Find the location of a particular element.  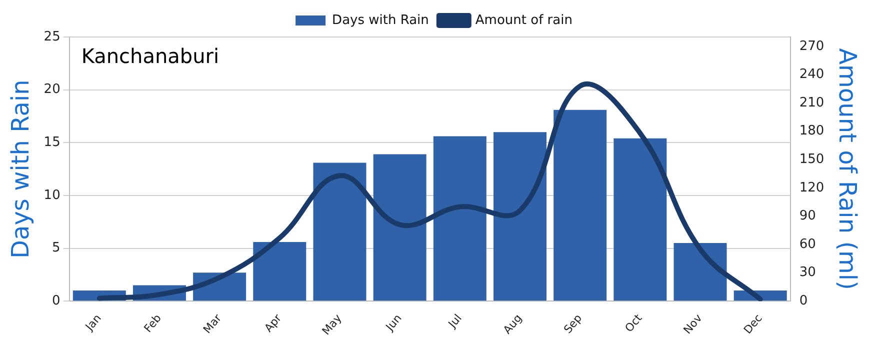

y-tick-label: 20 is located at coordinates (52, 90).